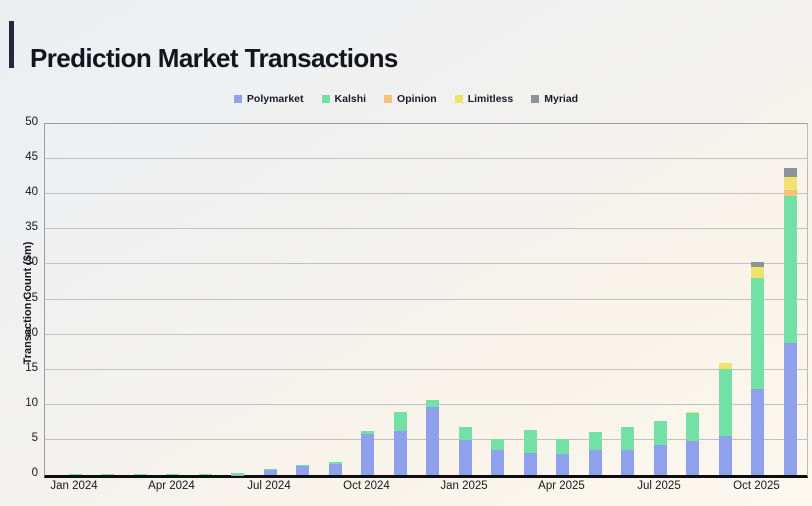  What do you see at coordinates (31, 157) in the screenshot?
I see `y-tick-label: 45` at bounding box center [31, 157].